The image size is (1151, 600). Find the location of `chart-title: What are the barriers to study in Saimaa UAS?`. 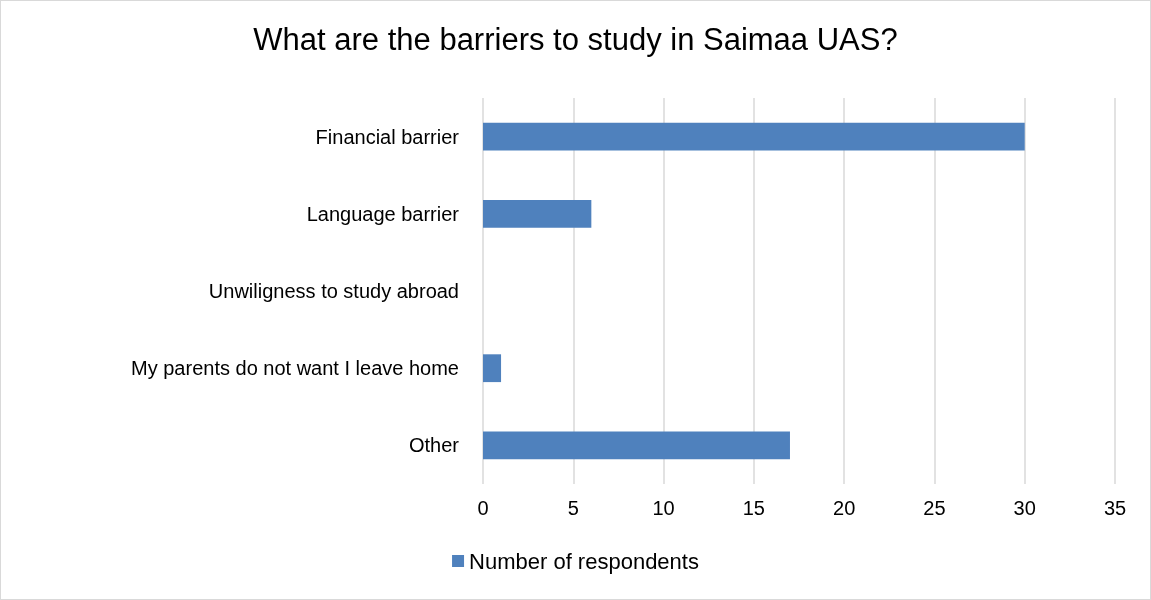

chart-title: What are the barriers to study in Saimaa UAS? is located at coordinates (575, 39).